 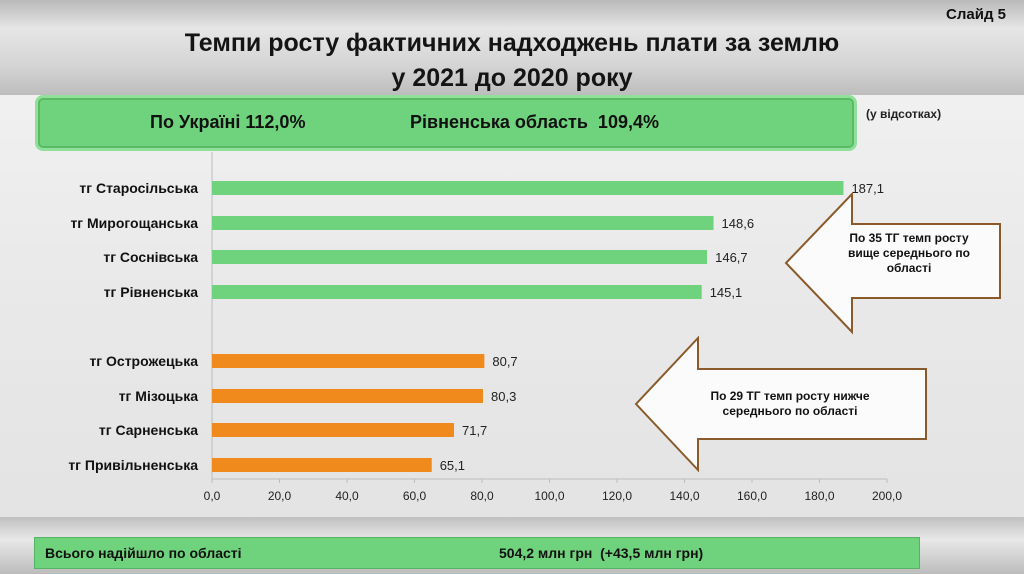 What do you see at coordinates (534, 122) in the screenshot?
I see `region-summary: Рівненська область 109,4%` at bounding box center [534, 122].